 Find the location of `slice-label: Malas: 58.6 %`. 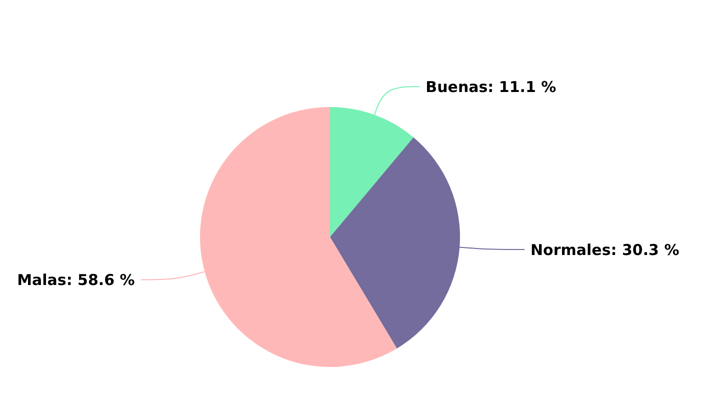

slice-label: Malas: 58.6 % is located at coordinates (76, 279).